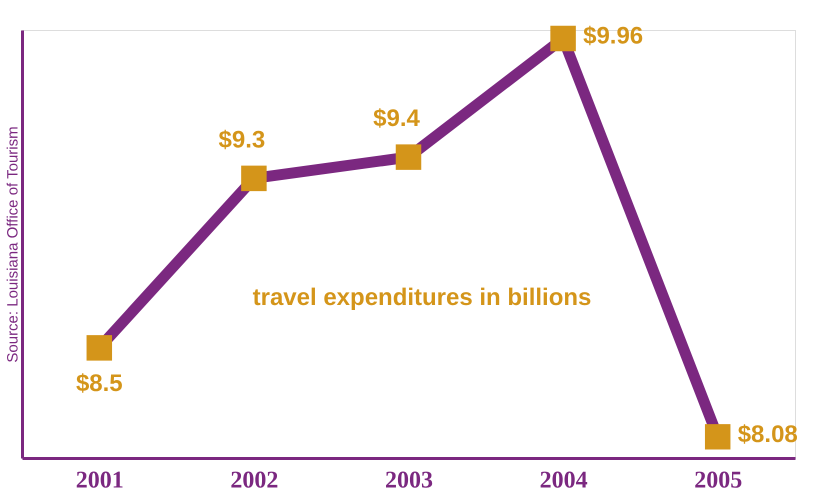  Describe the element at coordinates (613, 36) in the screenshot. I see `data-label: $9.96` at that location.